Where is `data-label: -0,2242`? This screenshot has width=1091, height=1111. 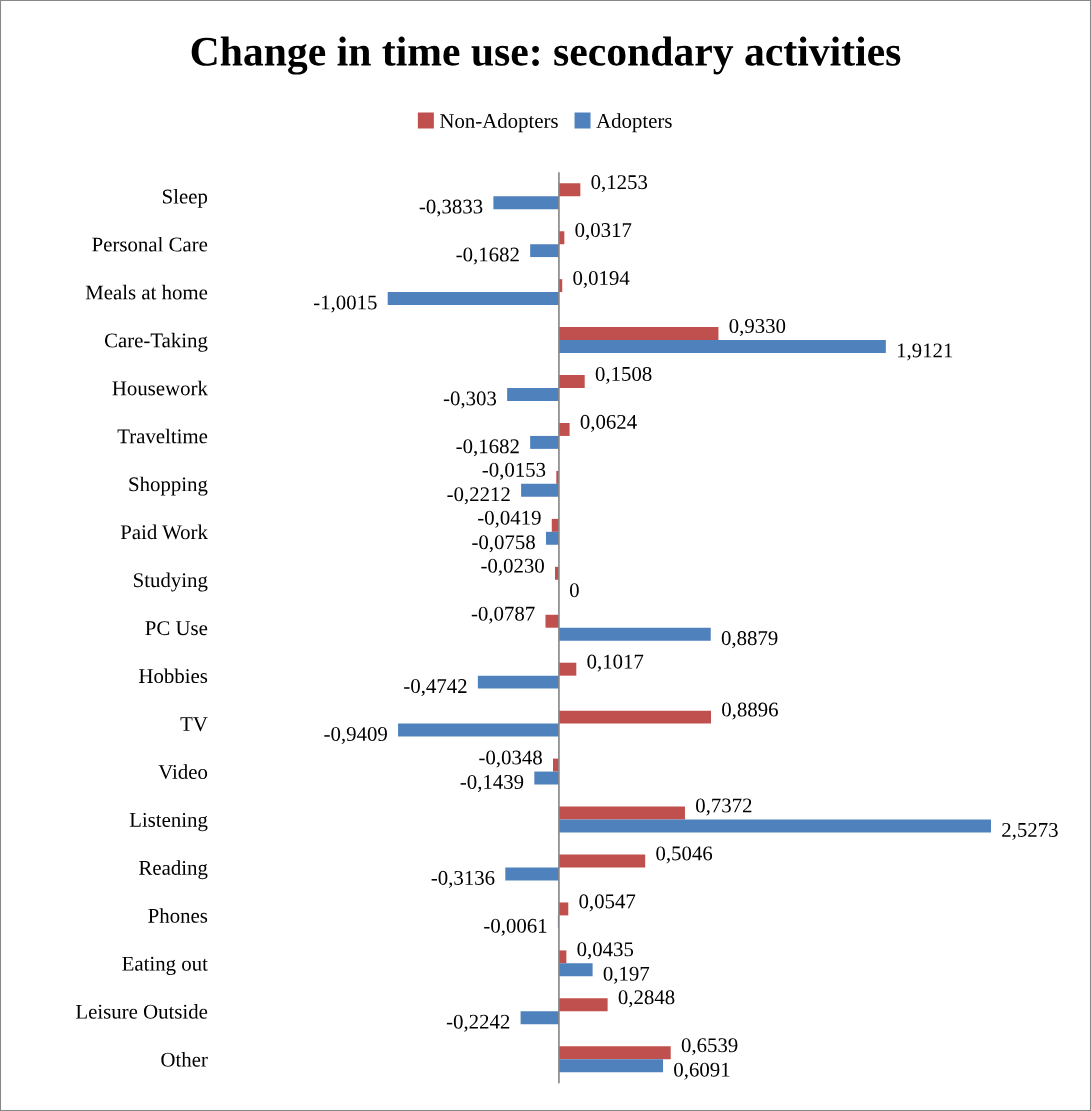 data-label: -0,2242 is located at coordinates (478, 1023).